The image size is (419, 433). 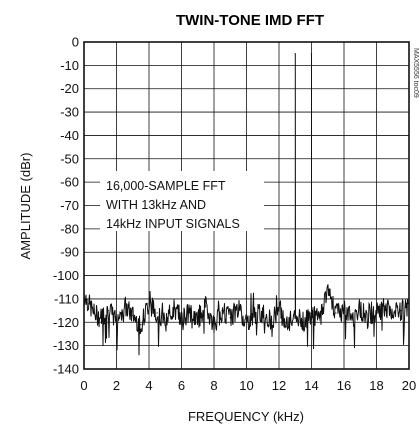 What do you see at coordinates (148, 385) in the screenshot?
I see `x-tick-label: 4` at bounding box center [148, 385].